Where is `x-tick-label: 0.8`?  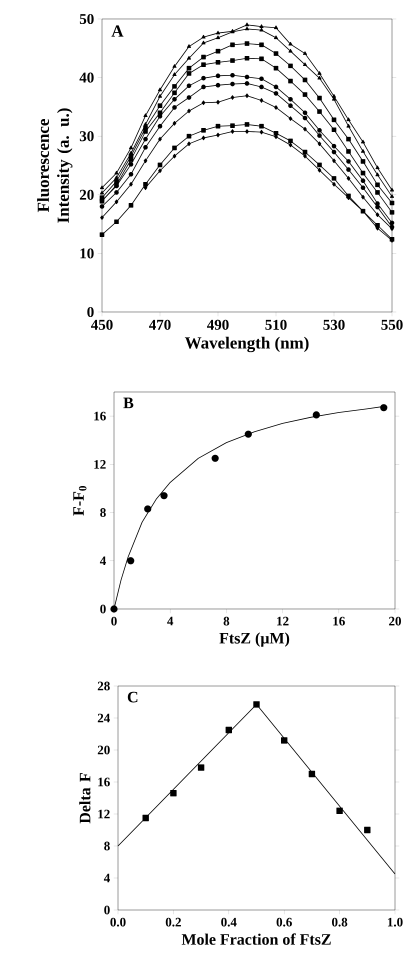 x-tick-label: 0.8 is located at coordinates (340, 922).